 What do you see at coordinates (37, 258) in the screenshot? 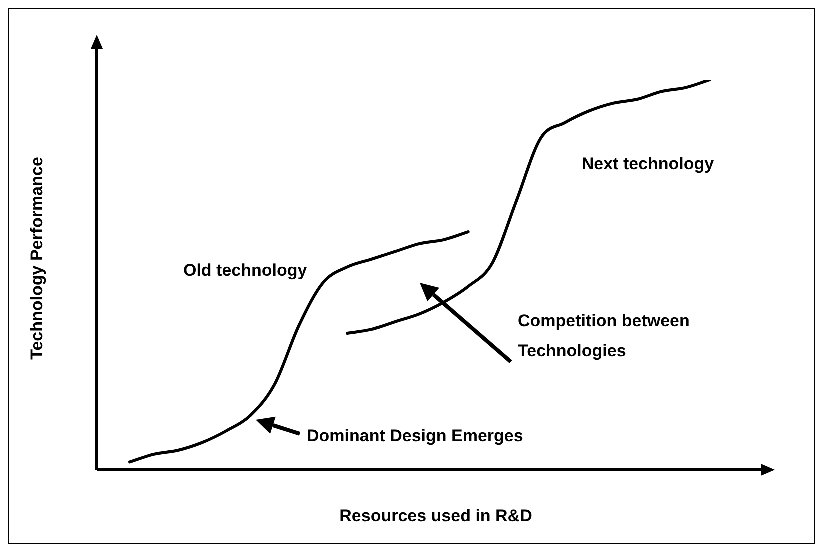
I see `y-axis-title: Technology Performance` at bounding box center [37, 258].